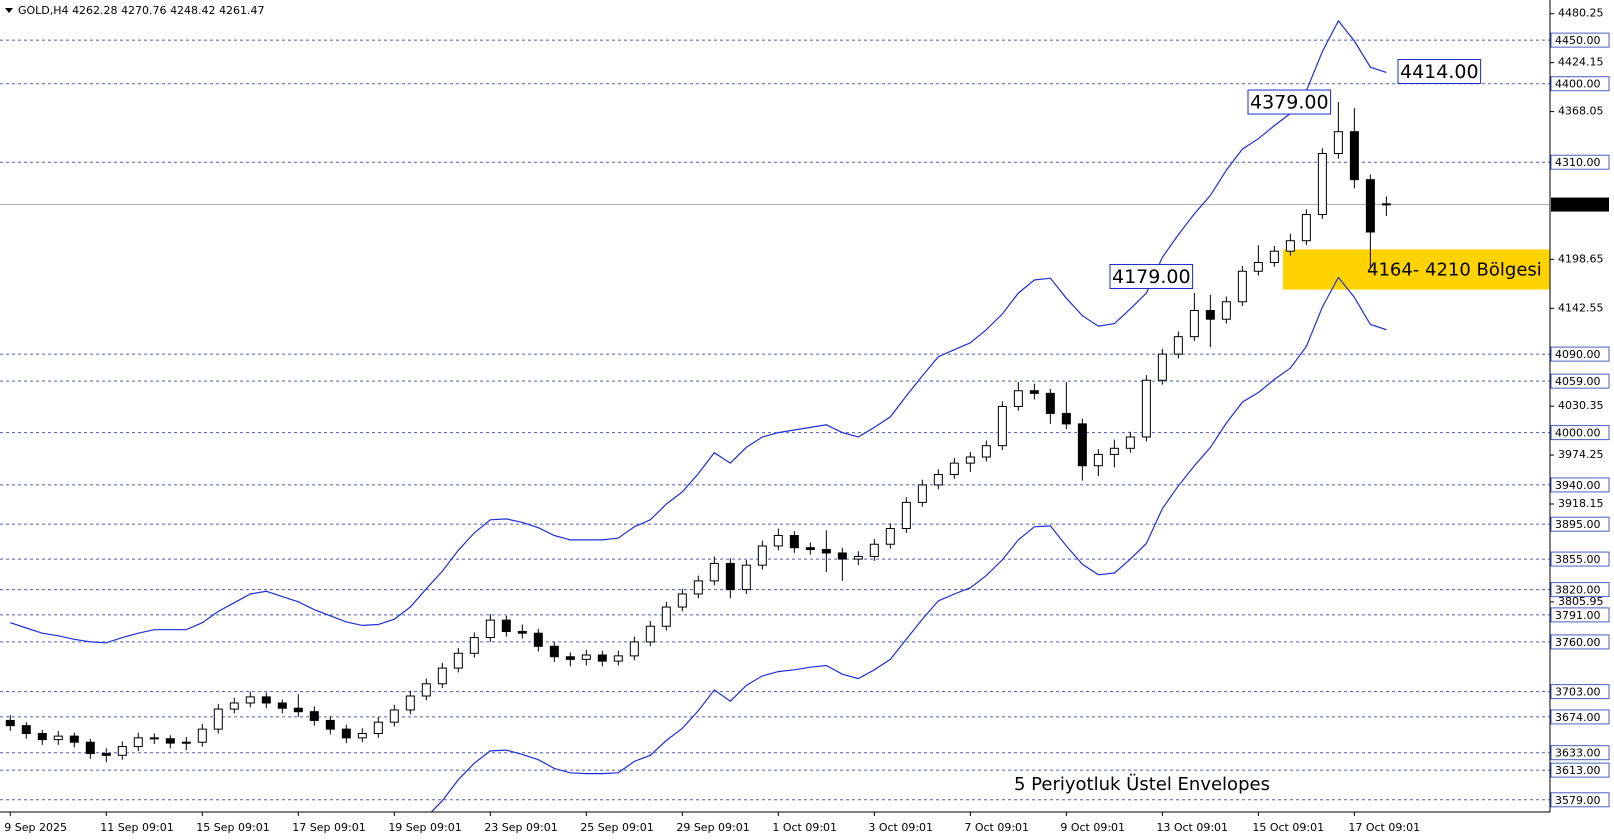 The image size is (1614, 840). I want to click on x-tick-label: 17 Oct 09:01, so click(1384, 827).